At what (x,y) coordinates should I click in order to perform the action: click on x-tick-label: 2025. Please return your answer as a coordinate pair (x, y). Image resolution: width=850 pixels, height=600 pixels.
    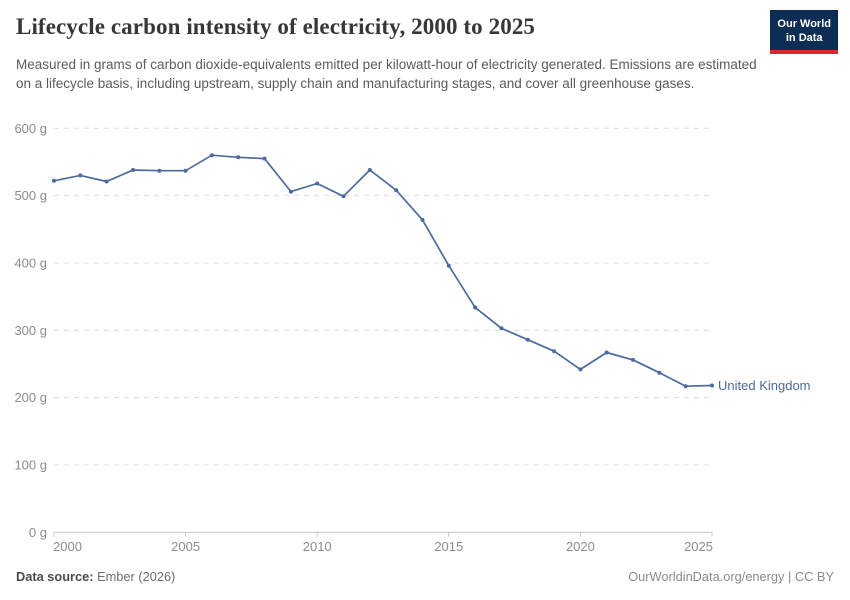
    Looking at the image, I should click on (698, 546).